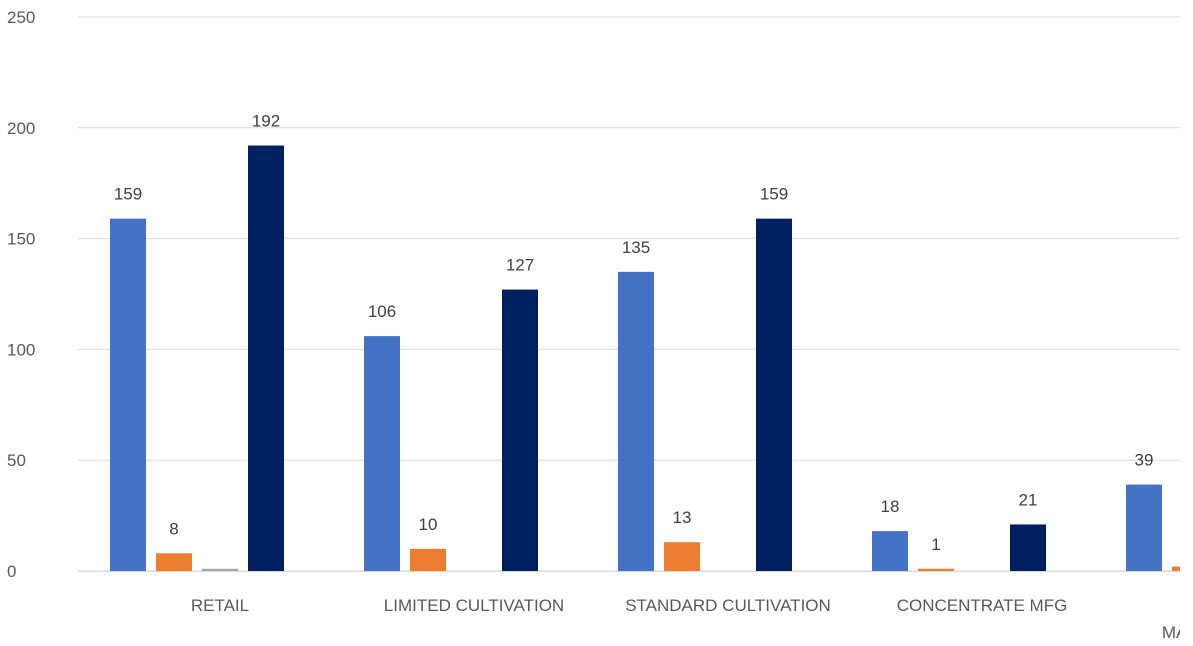  What do you see at coordinates (21, 349) in the screenshot?
I see `y-tick-label: 100` at bounding box center [21, 349].